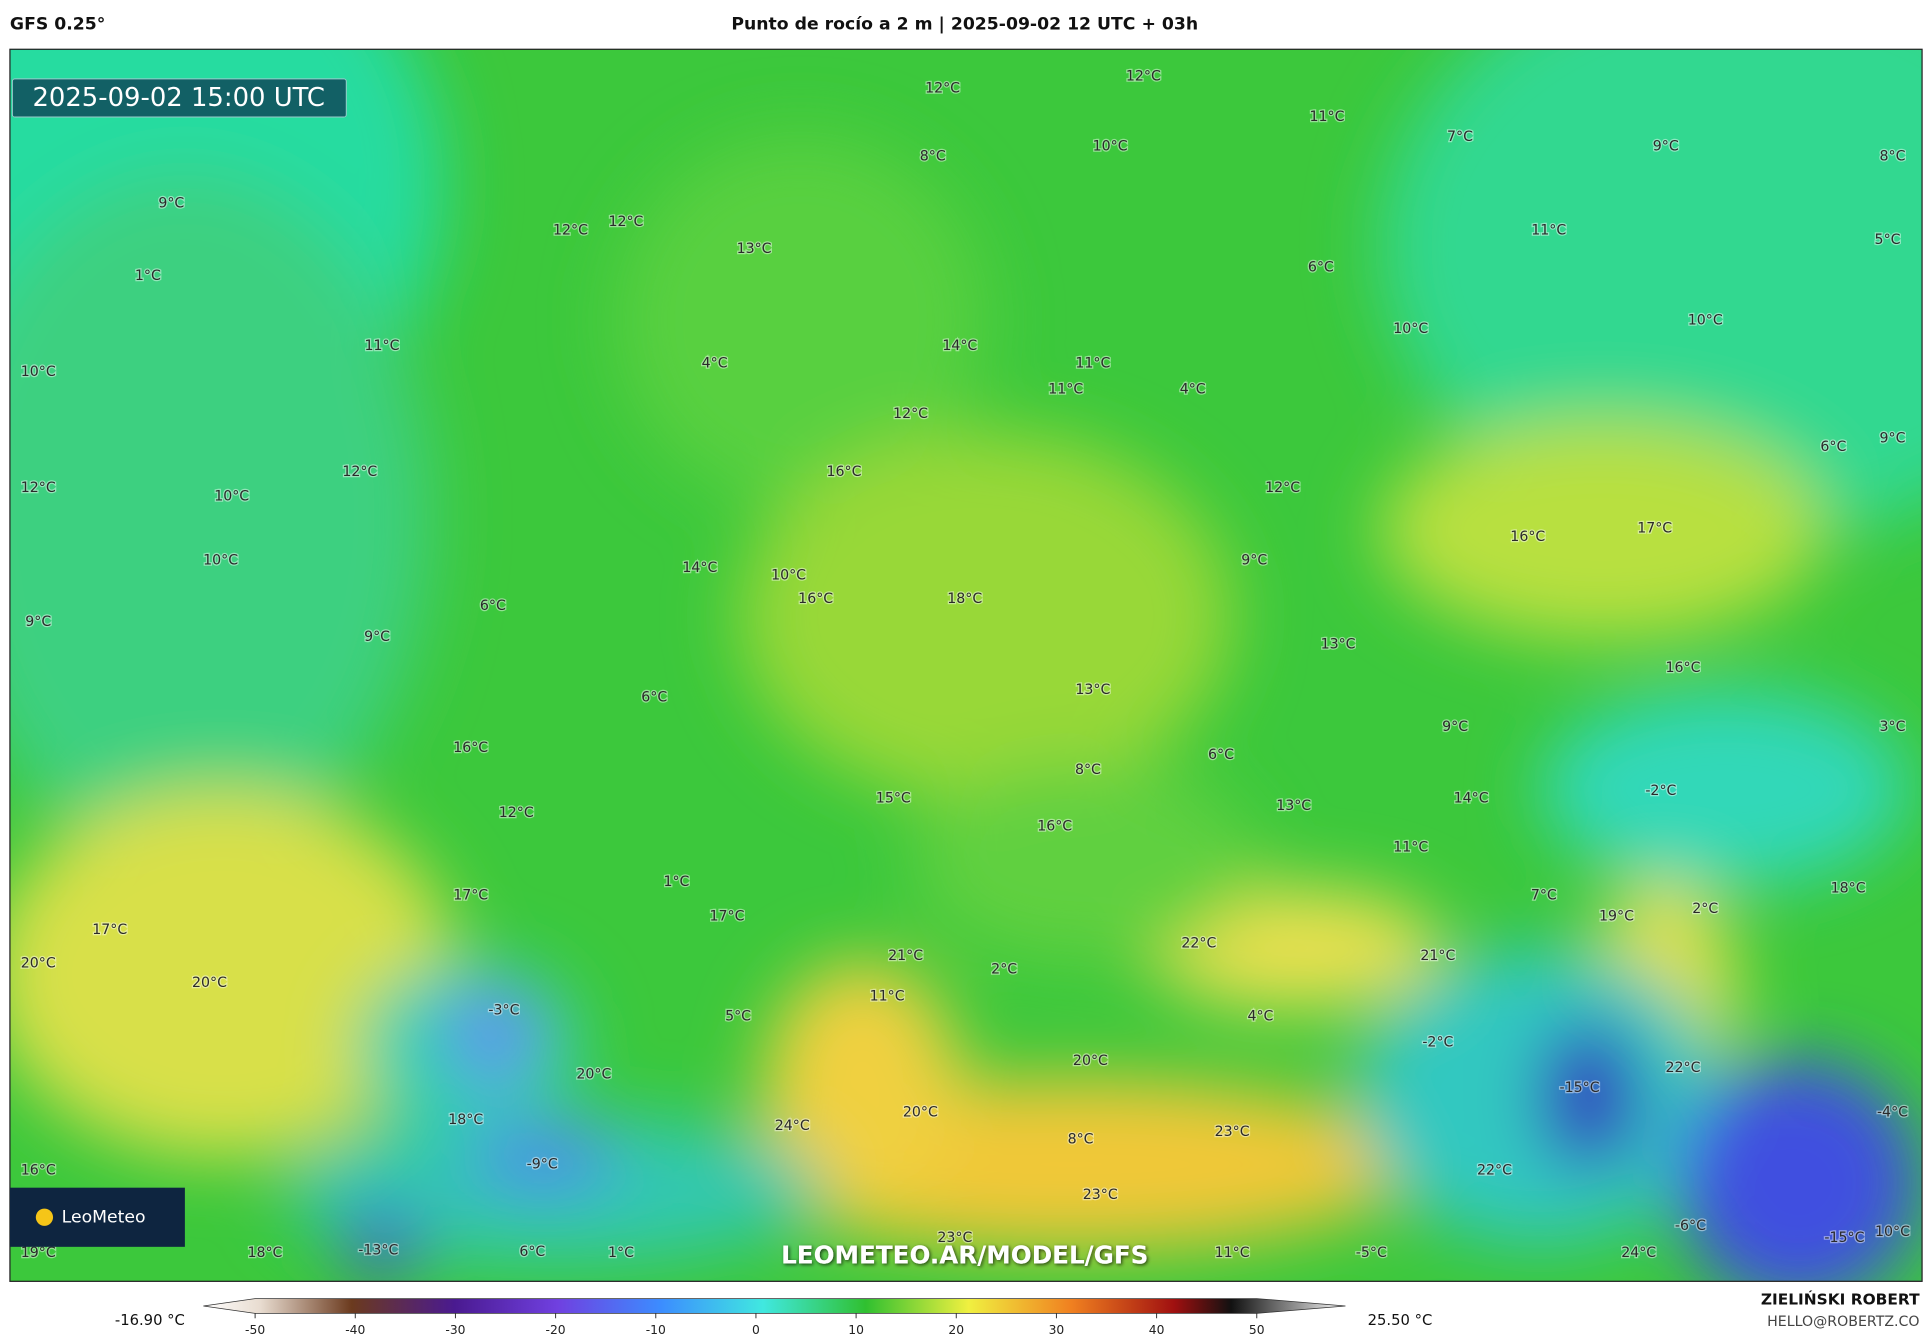  What do you see at coordinates (1616, 917) in the screenshot?
I see `temperature-label: 19°C` at bounding box center [1616, 917].